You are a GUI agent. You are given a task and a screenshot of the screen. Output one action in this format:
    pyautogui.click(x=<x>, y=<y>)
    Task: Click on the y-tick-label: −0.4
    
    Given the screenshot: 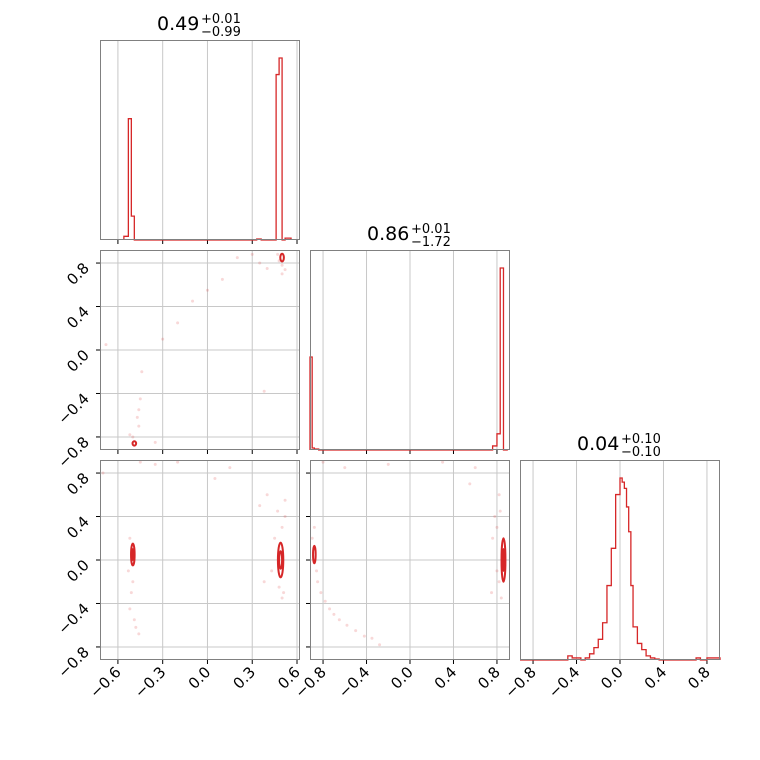 What is the action you would take?
    pyautogui.click(x=73, y=619)
    